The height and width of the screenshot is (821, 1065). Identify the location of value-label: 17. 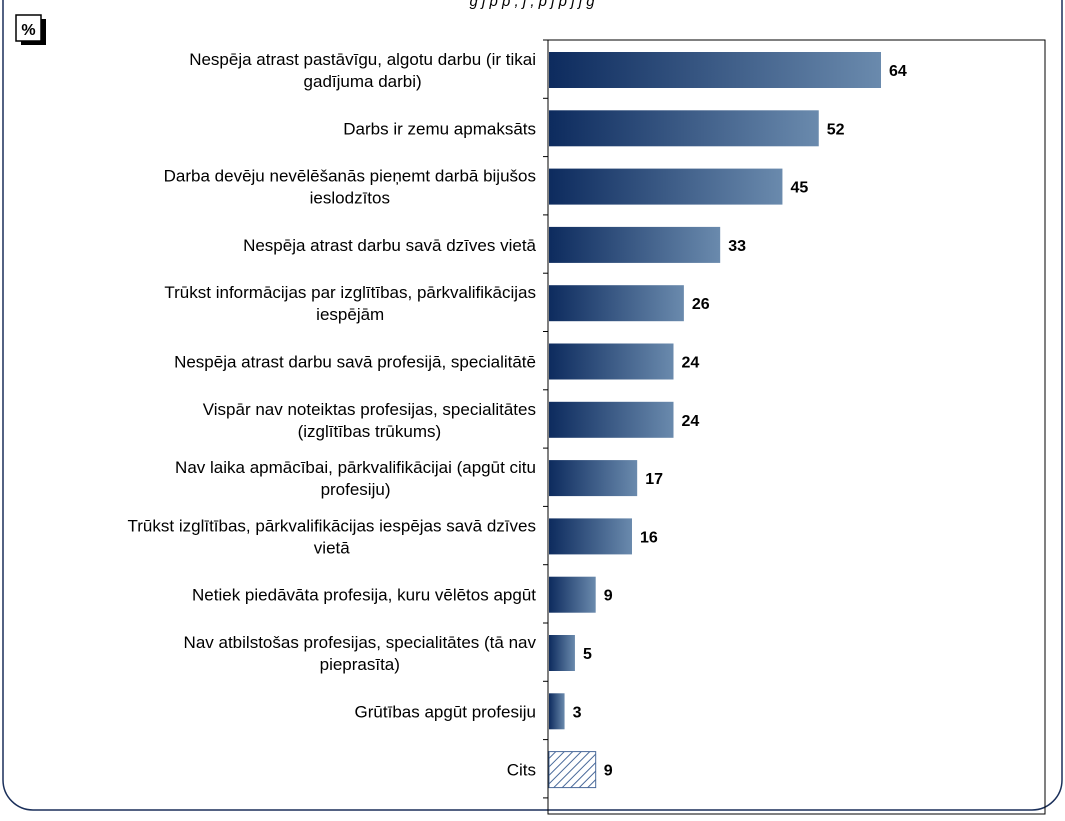
(654, 479).